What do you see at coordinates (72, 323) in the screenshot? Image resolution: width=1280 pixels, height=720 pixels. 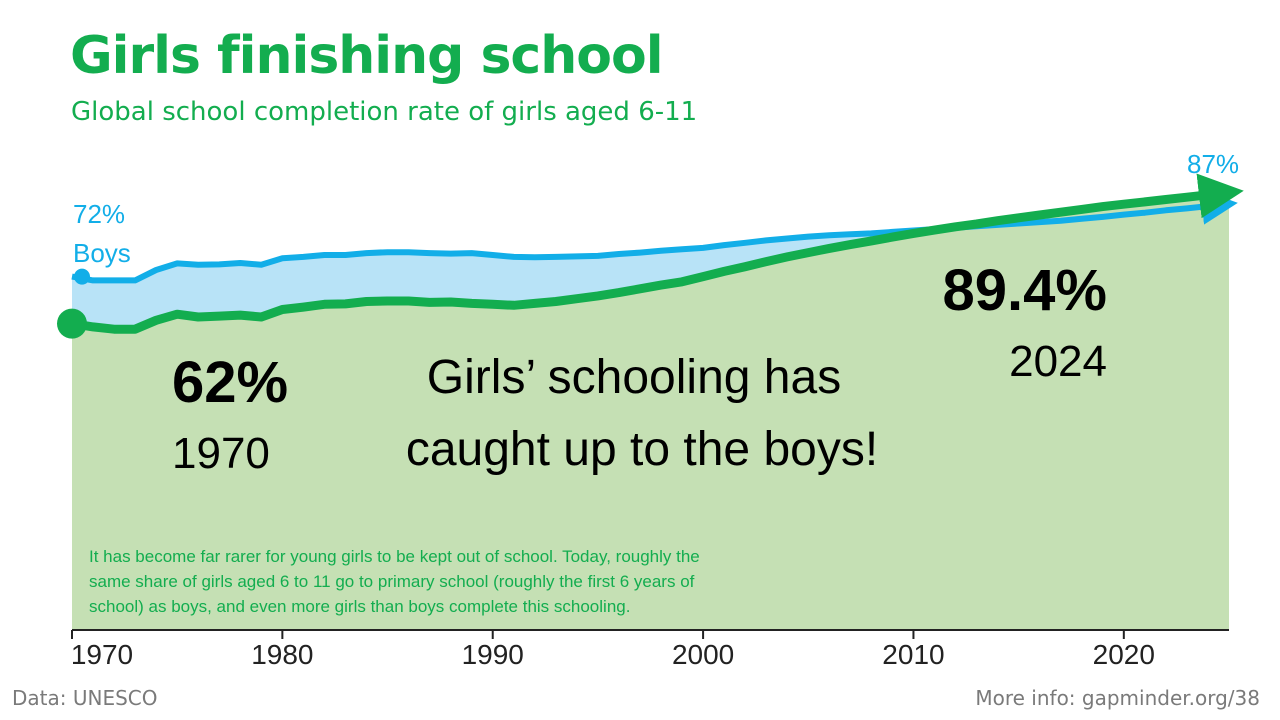 I see `girls-start-dot` at bounding box center [72, 323].